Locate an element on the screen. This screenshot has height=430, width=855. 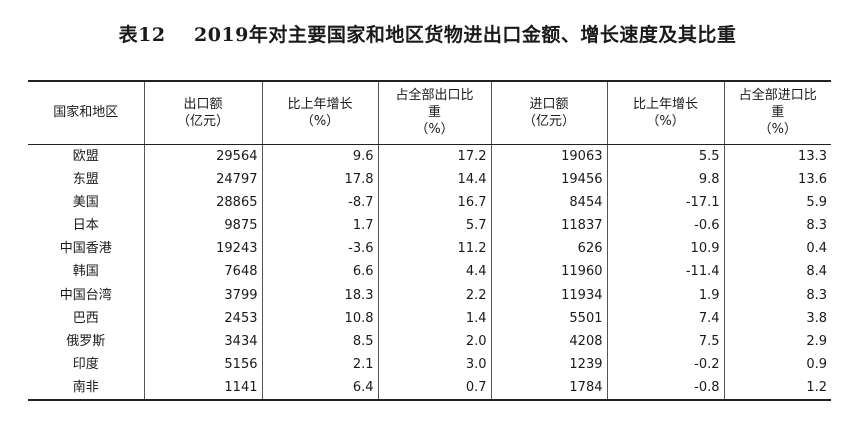
cell-import-amount: 1784 is located at coordinates (548, 389).